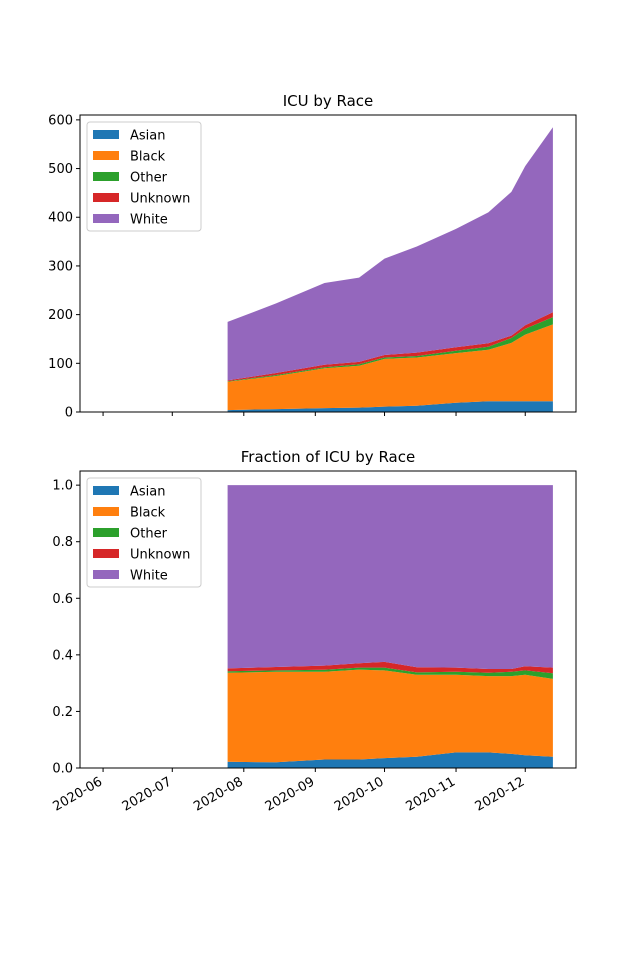 Image resolution: width=640 pixels, height=960 pixels. I want to click on x-tick-label: 2020-09, so click(290, 794).